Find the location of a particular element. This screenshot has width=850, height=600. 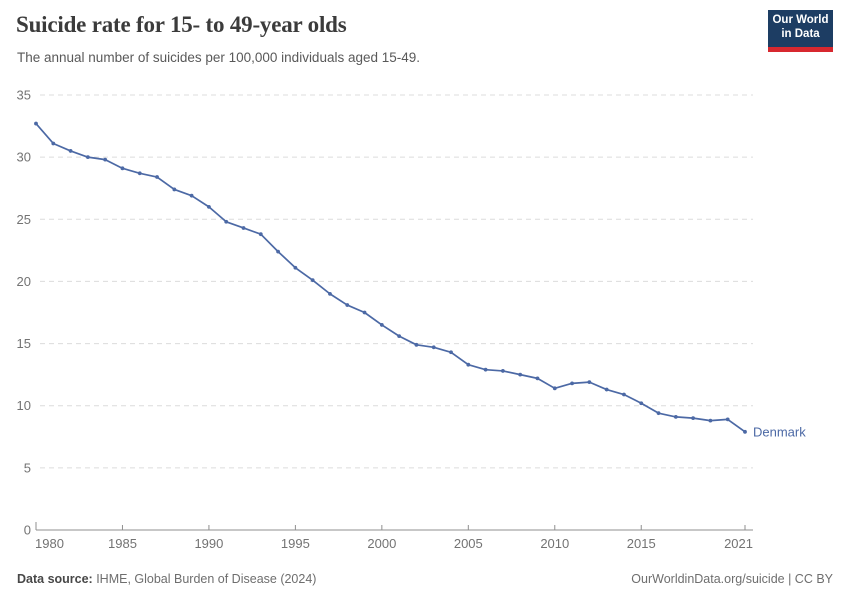

x-axis-tick-label: 2021 is located at coordinates (738, 543).